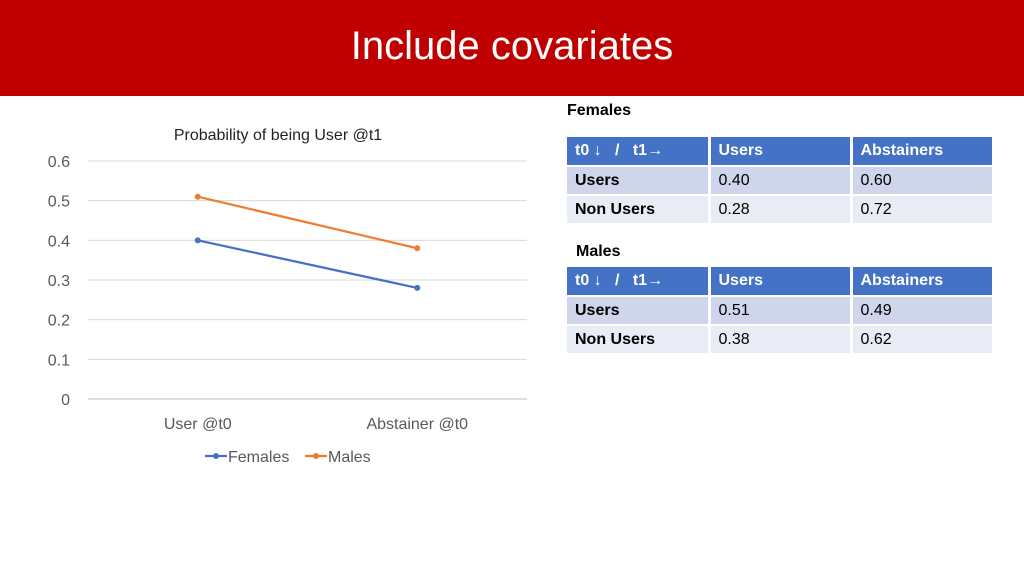 The image size is (1024, 576). Describe the element at coordinates (417, 424) in the screenshot. I see `x-tick-label: Abstainer @t0` at that location.